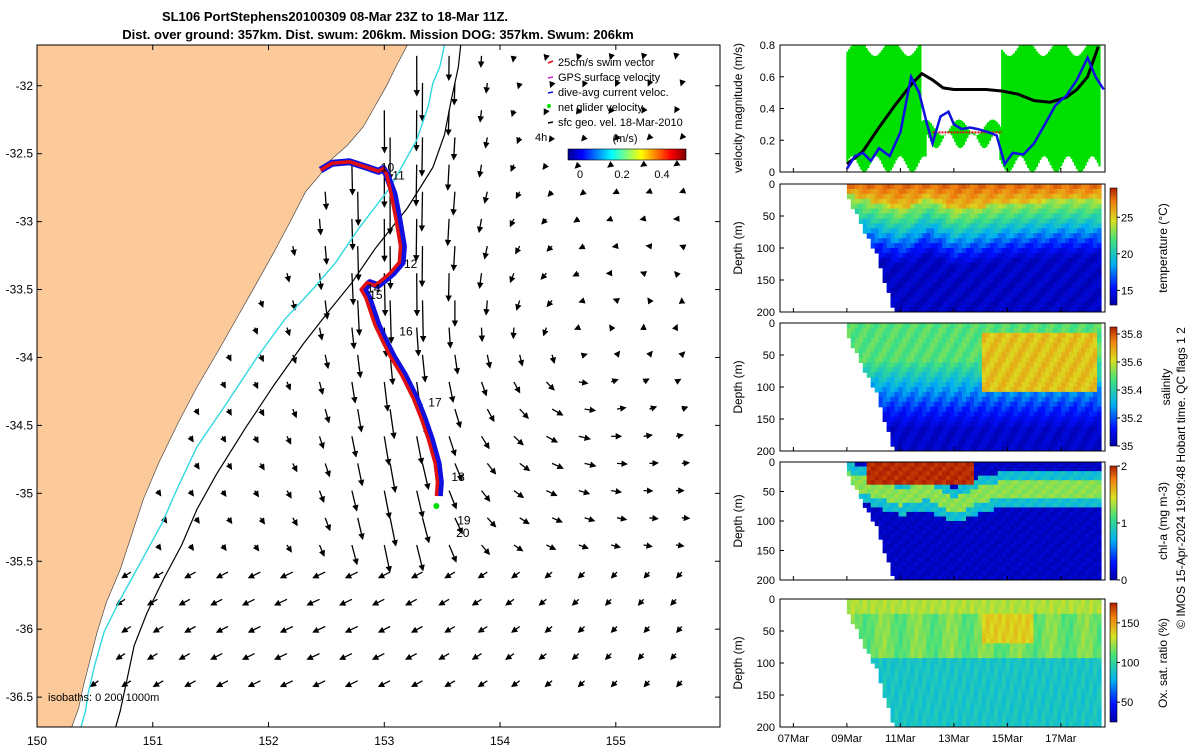  Describe the element at coordinates (738, 247) in the screenshot. I see `temperature-ylabel: Depth (m)` at that location.